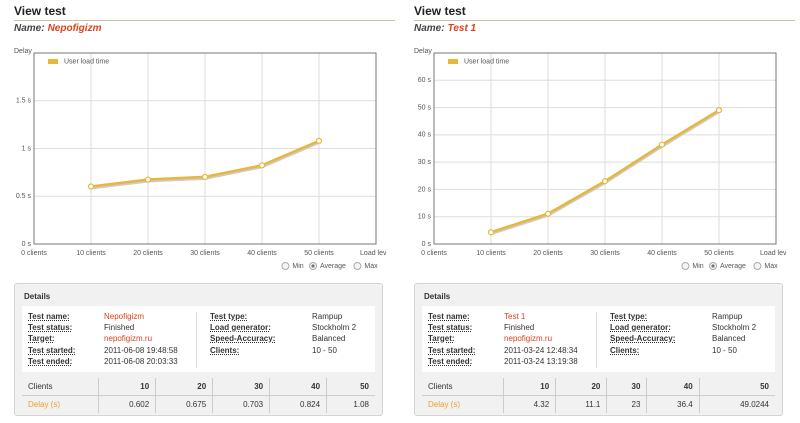 The height and width of the screenshot is (423, 800). What do you see at coordinates (729, 339) in the screenshot?
I see `field-value: Balanced` at bounding box center [729, 339].